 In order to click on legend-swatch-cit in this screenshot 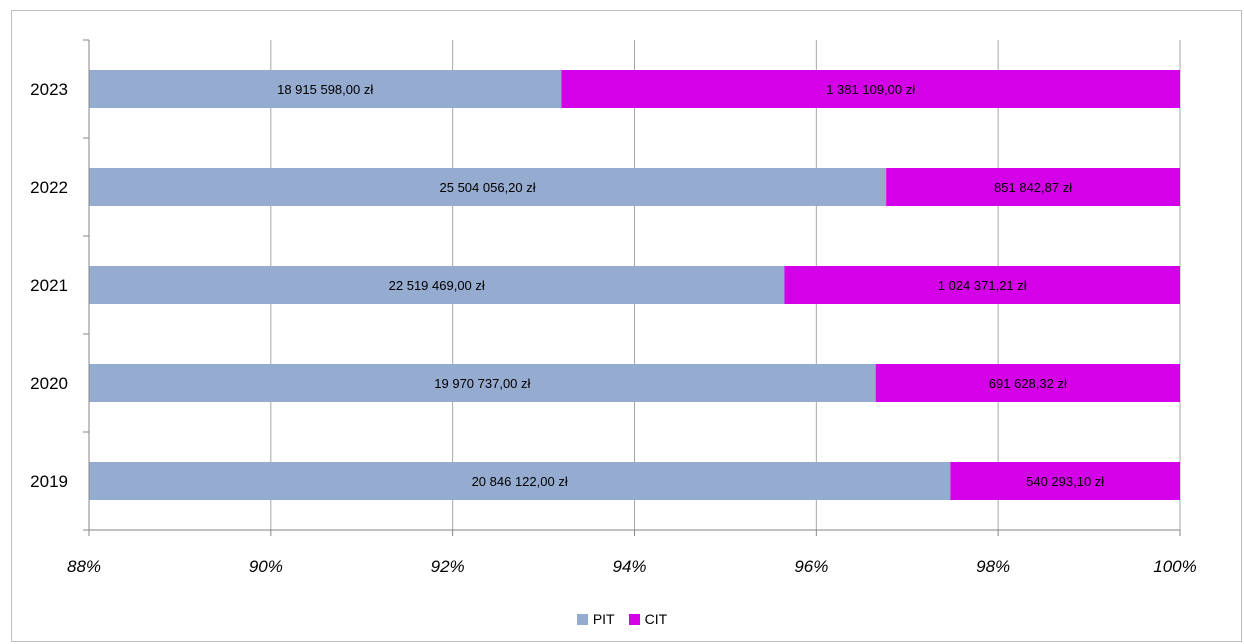, I will do `click(634, 619)`.